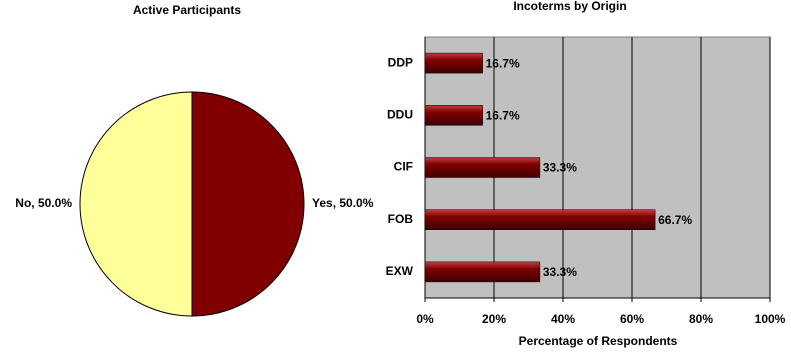  I want to click on x-tick-label: 20%, so click(494, 319).